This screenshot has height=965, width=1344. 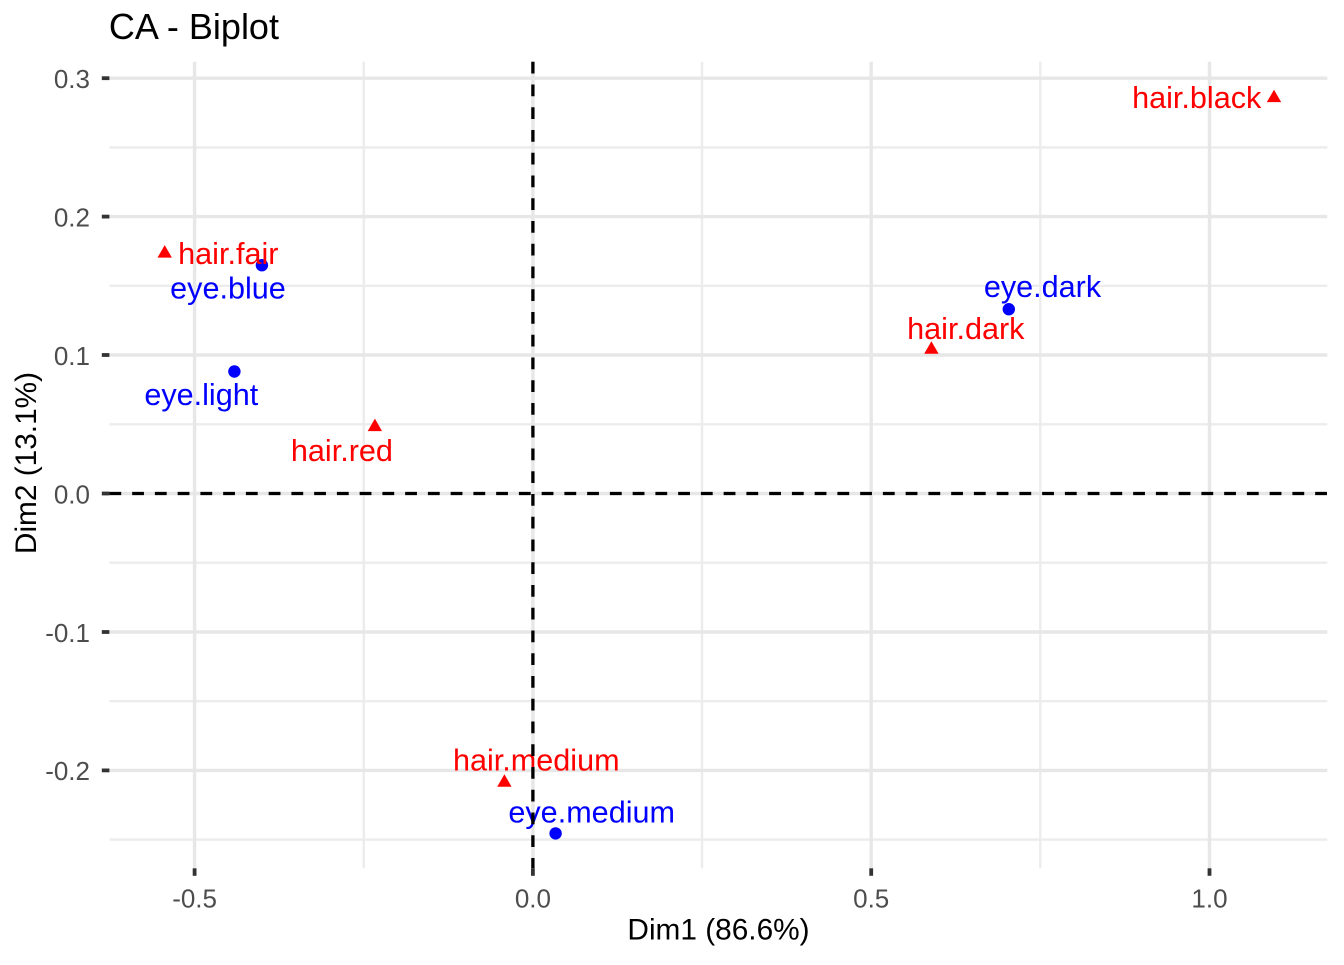 I want to click on svg-text: 1.0, so click(x=1209, y=899).